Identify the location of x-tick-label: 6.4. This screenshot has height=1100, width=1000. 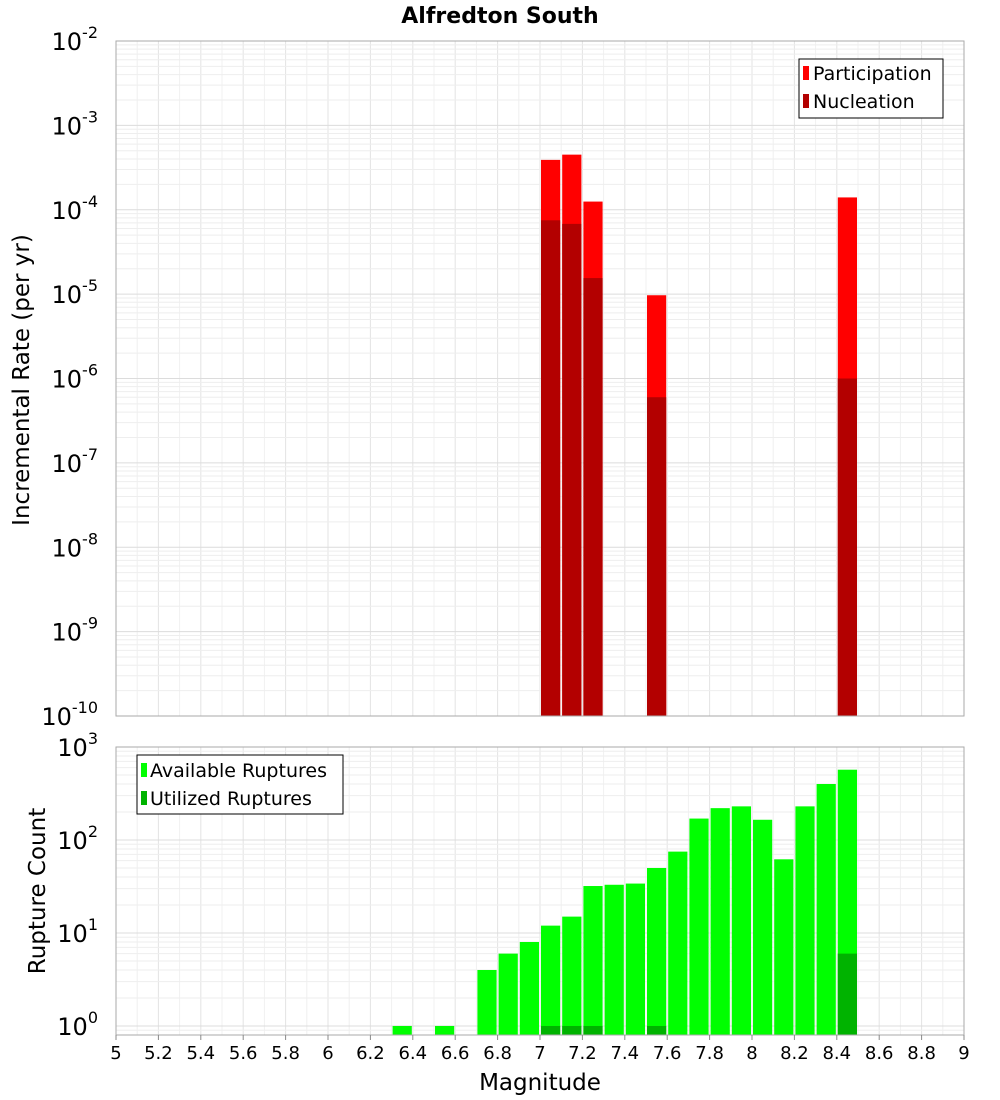
(412, 1053).